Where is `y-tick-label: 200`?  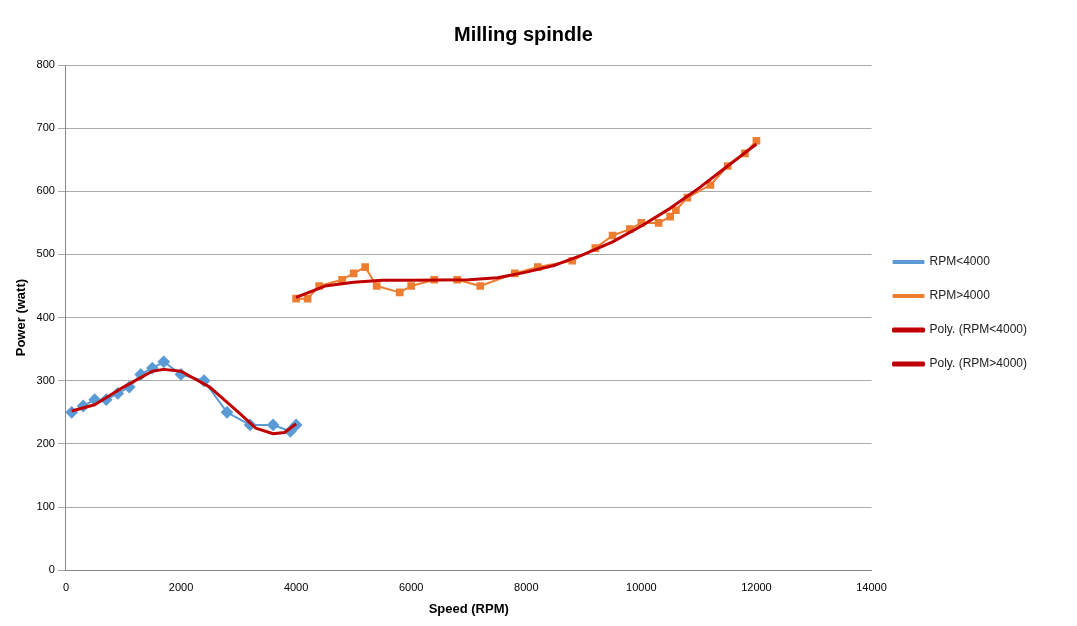
y-tick-label: 200 is located at coordinates (45, 442).